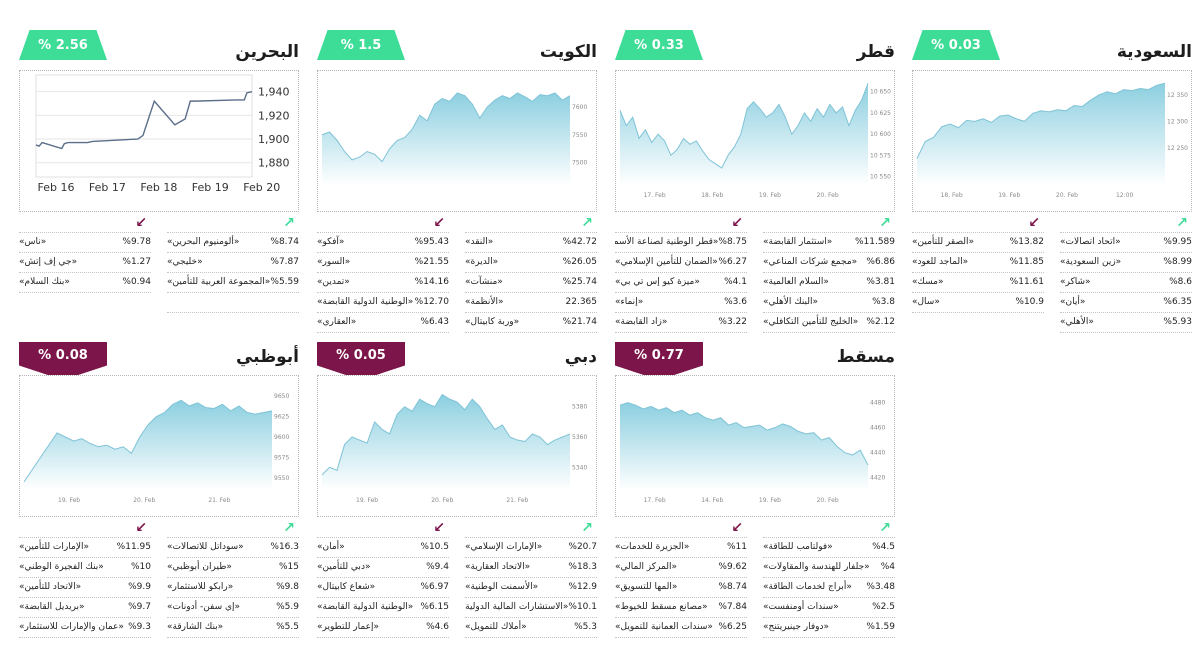 This screenshot has height=656, width=1200. Describe the element at coordinates (144, 500) in the screenshot. I see `x-tick-label: 20. Feb` at that location.